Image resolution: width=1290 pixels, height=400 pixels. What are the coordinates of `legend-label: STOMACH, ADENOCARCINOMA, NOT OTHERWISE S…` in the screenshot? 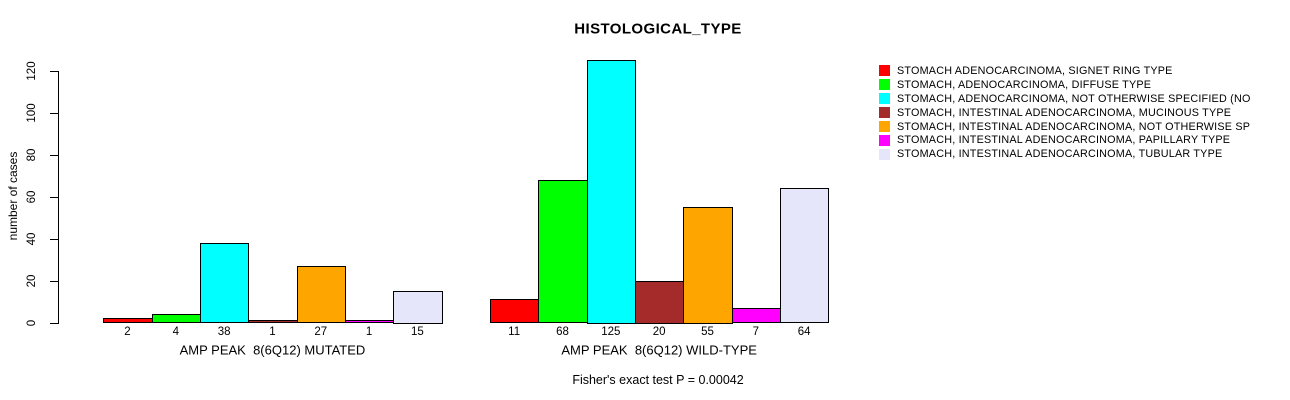 It's located at (1074, 98).